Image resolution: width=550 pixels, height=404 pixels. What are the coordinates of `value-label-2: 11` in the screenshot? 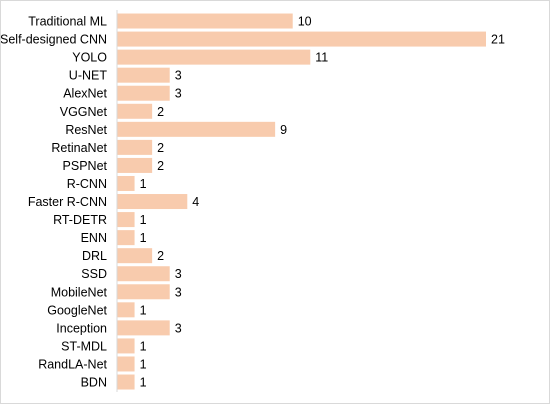 It's located at (321, 58).